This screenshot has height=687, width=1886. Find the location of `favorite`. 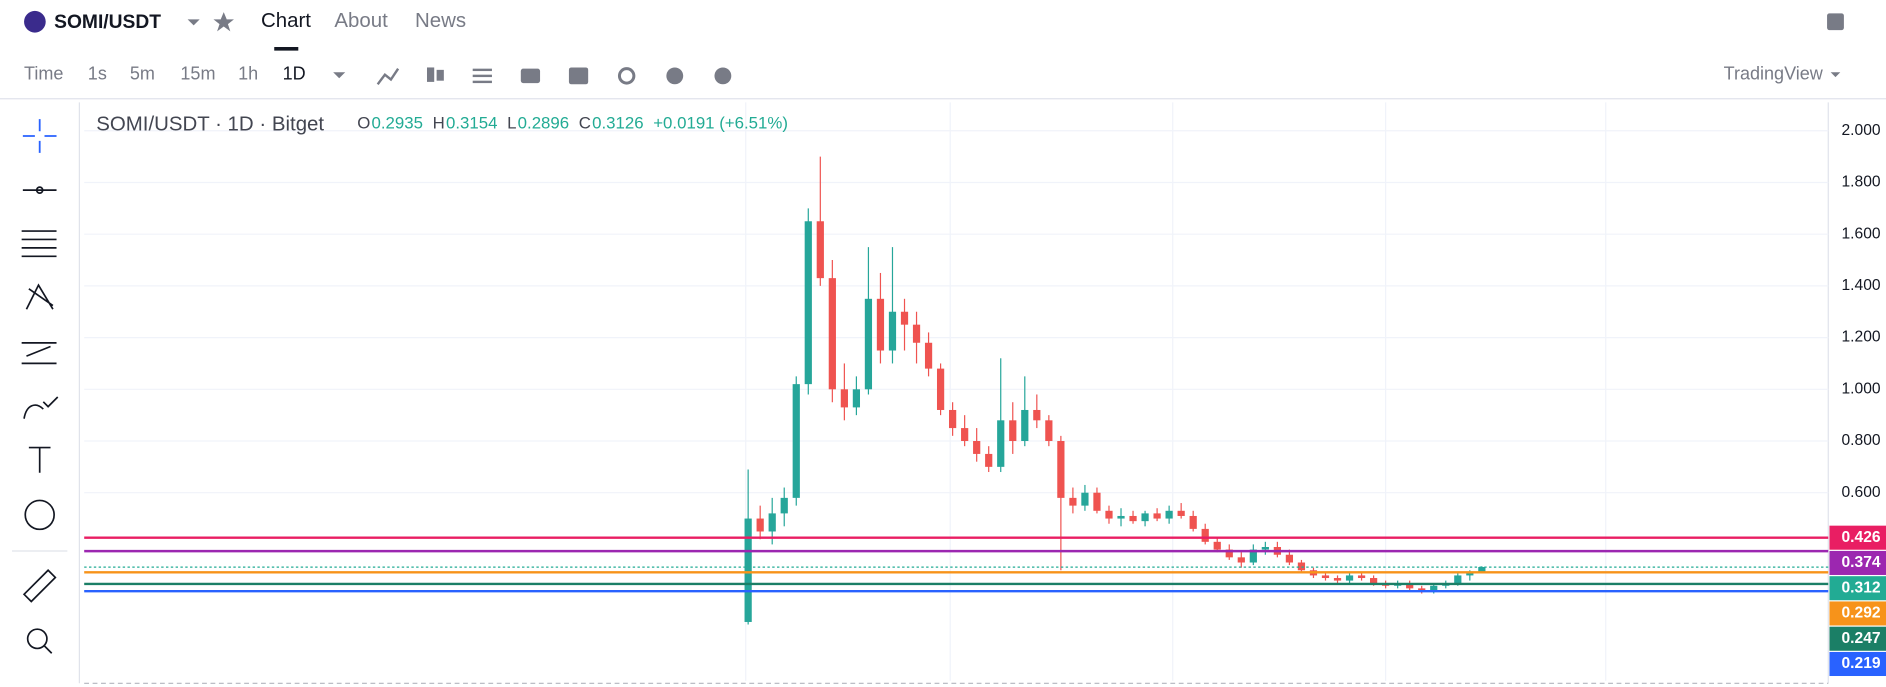

favorite is located at coordinates (223, 22).